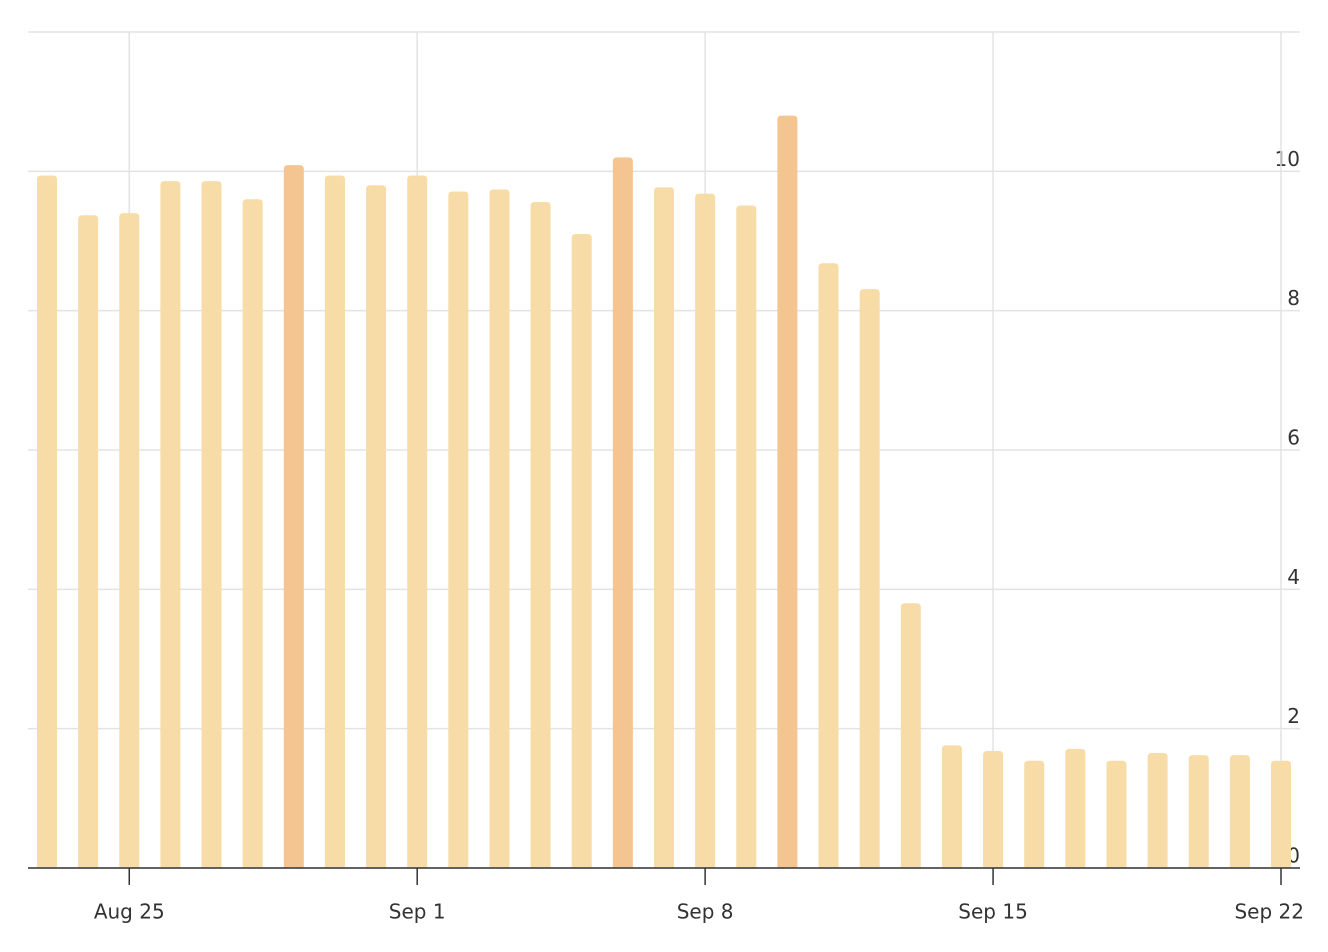 This screenshot has height=952, width=1328. Describe the element at coordinates (1293, 298) in the screenshot. I see `y-tick-label: 8` at that location.